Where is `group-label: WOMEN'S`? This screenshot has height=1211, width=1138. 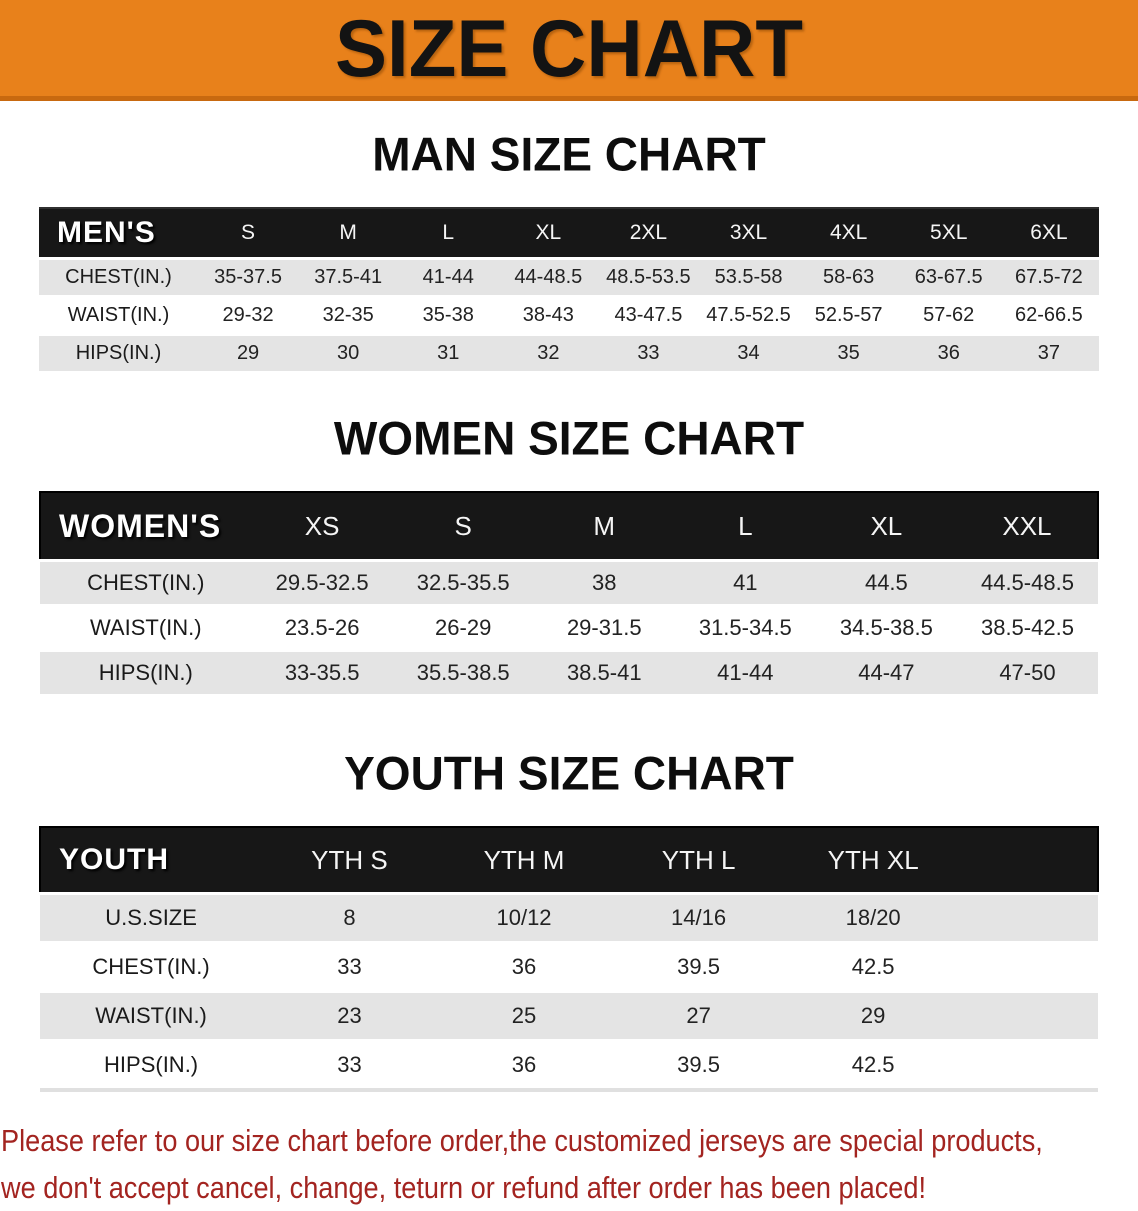
group-label: WOMEN'S is located at coordinates (145, 526).